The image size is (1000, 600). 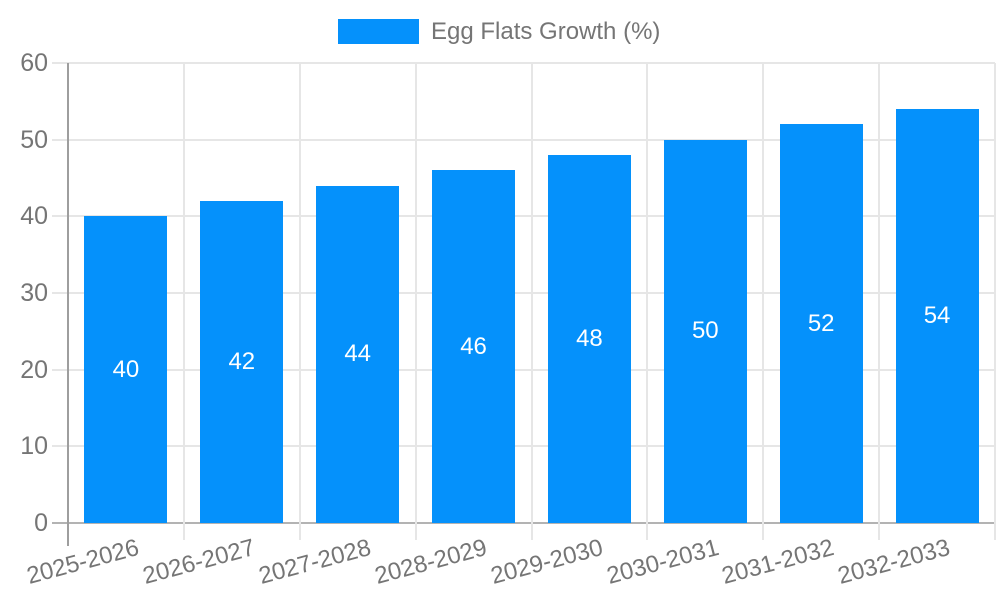 I want to click on bar-value-label: 42, so click(x=242, y=361).